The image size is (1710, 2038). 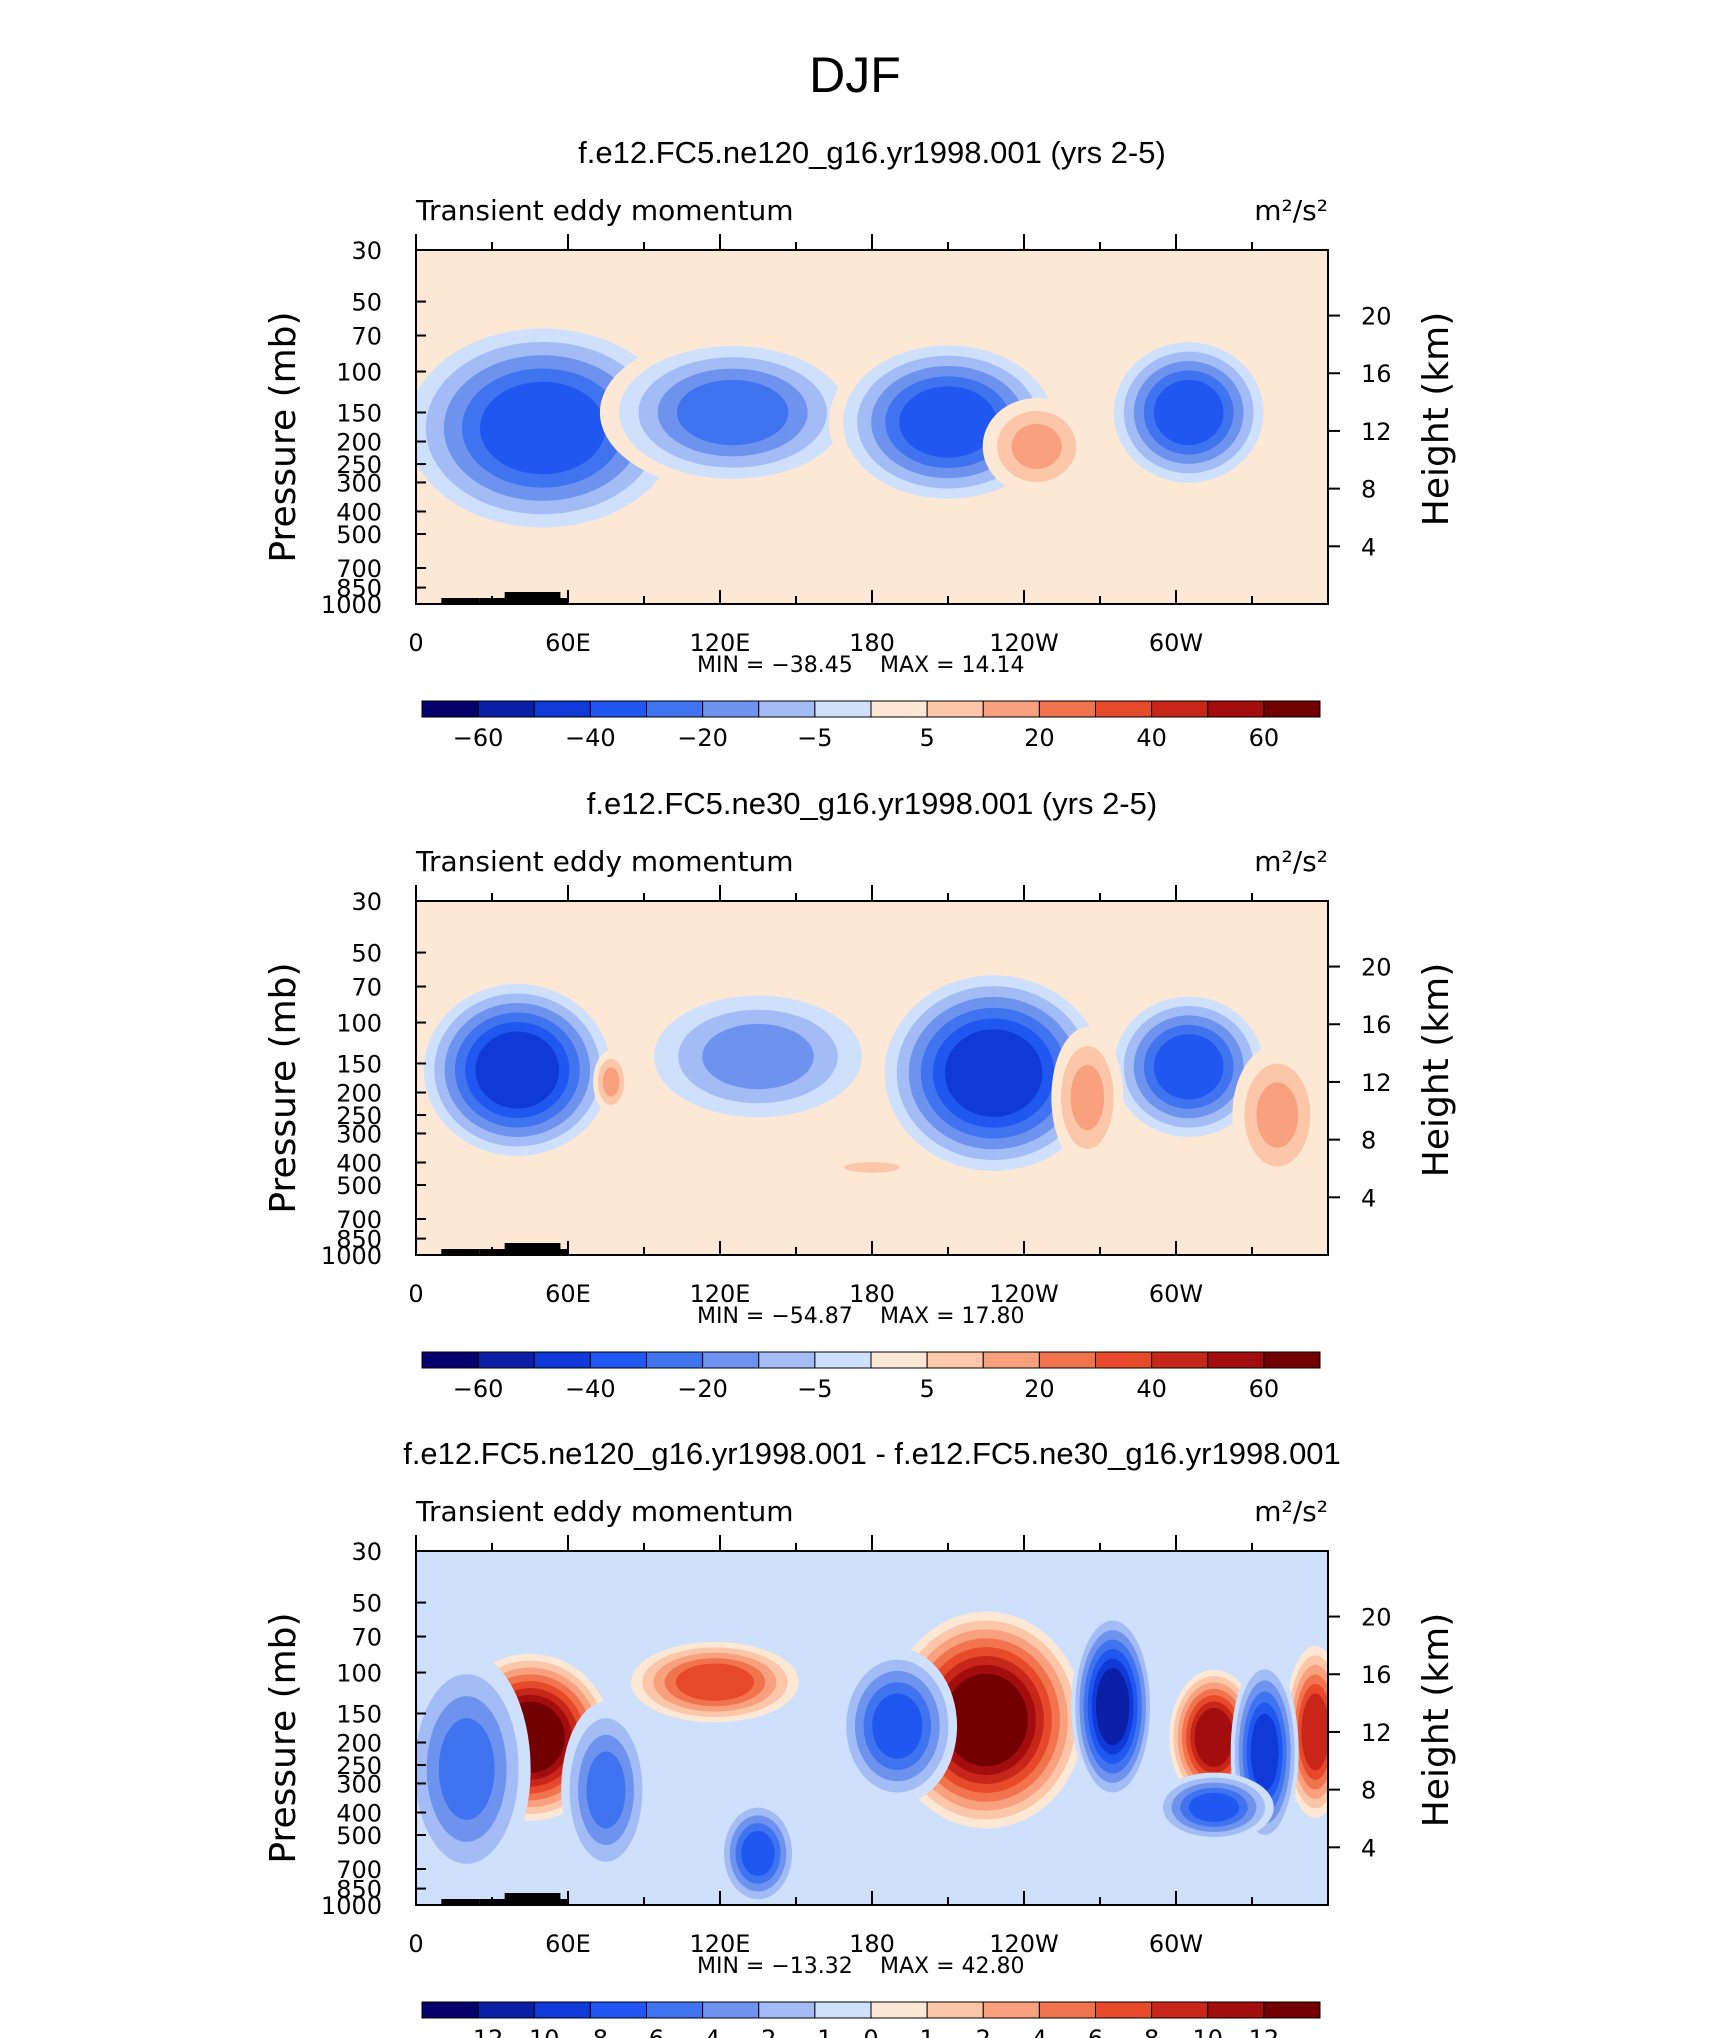 I want to click on colorbar-label: −12, so click(x=478, y=2031).